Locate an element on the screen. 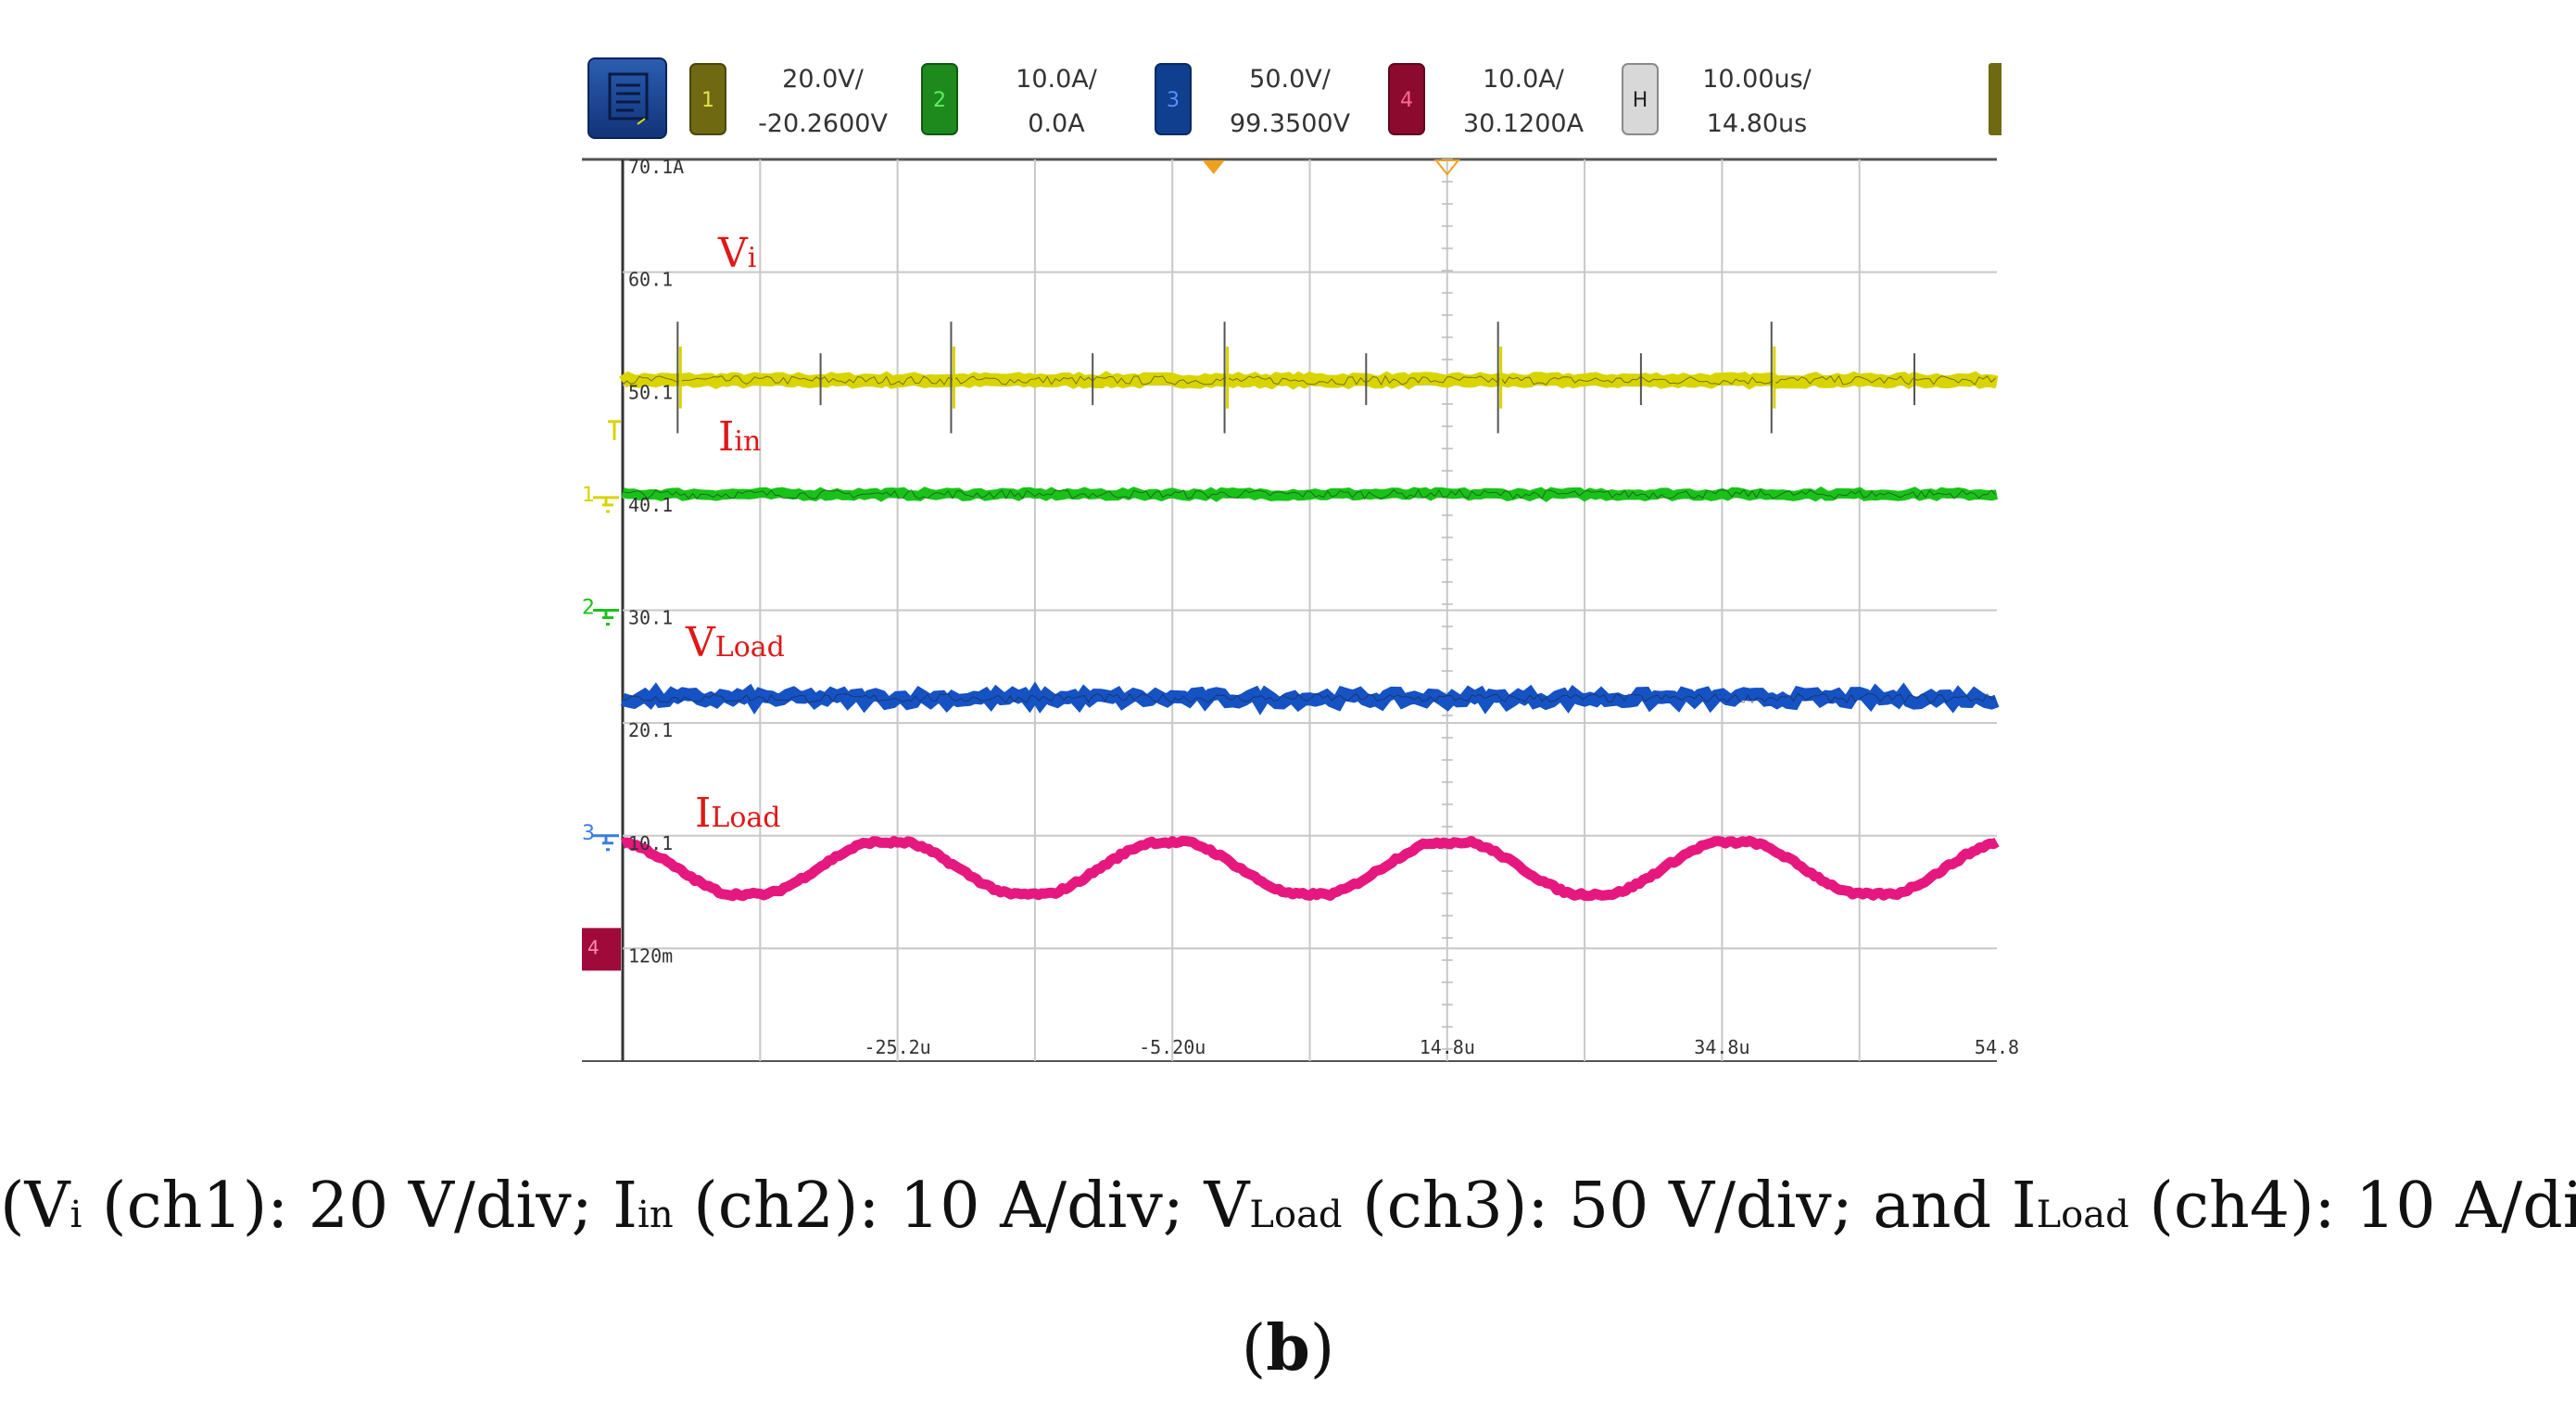 This screenshot has width=2576, height=1404. trigger-chip-edge is located at coordinates (1995, 99).